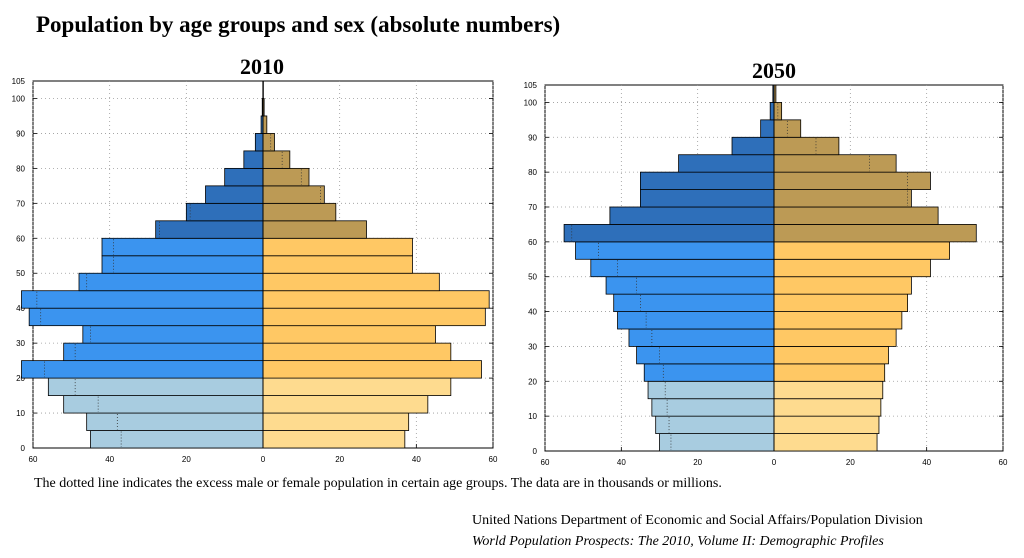  Describe the element at coordinates (531, 85) in the screenshot. I see `y-tick-label-2050: 105` at that location.